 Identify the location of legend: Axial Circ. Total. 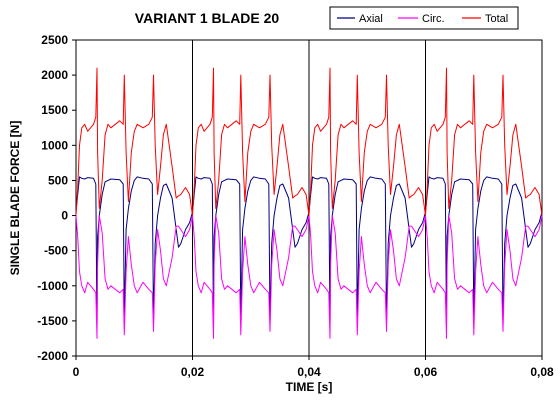
(424, 18).